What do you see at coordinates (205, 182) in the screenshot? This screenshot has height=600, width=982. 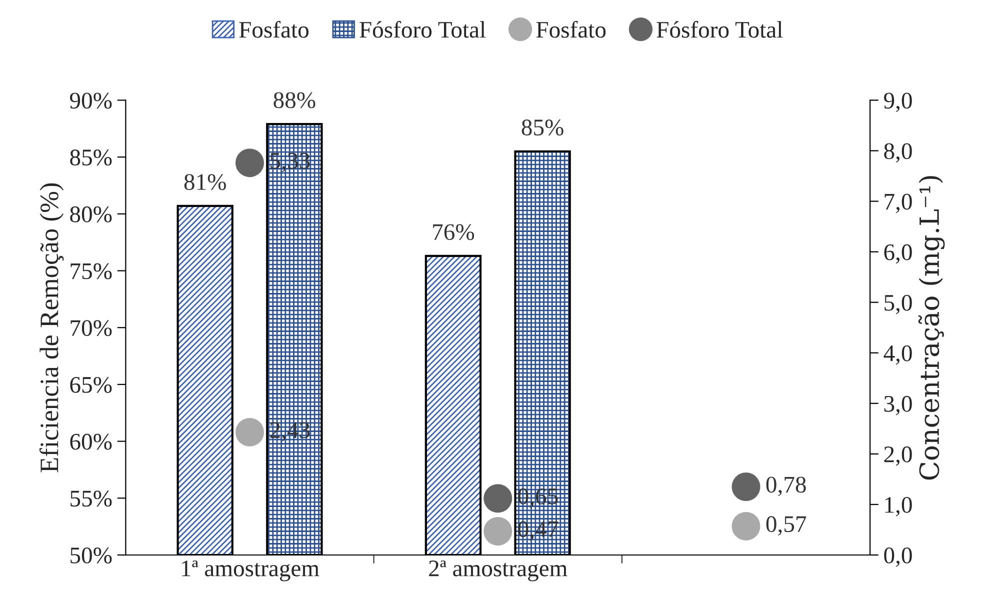 I see `data-label: 81%` at bounding box center [205, 182].